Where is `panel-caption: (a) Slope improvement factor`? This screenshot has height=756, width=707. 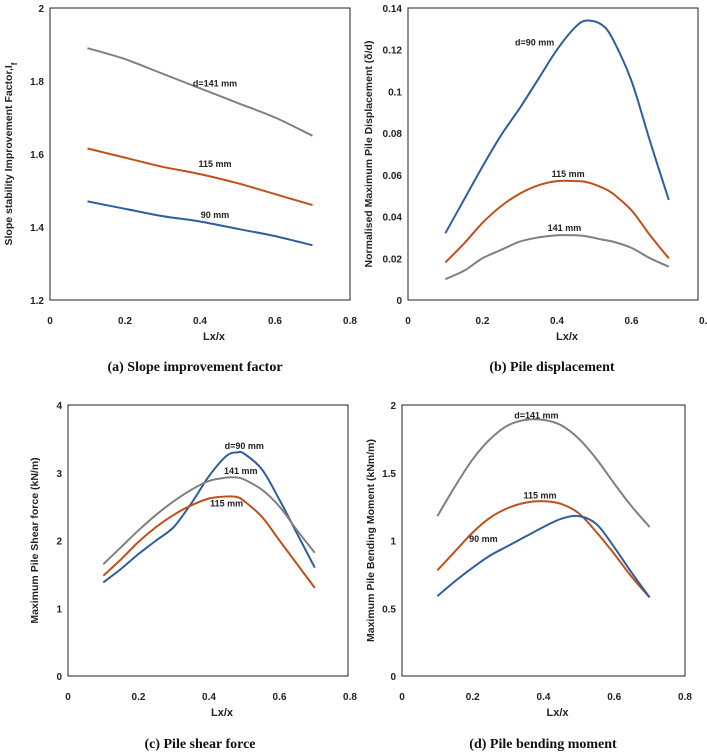
panel-caption: (a) Slope improvement factor is located at coordinates (194, 367).